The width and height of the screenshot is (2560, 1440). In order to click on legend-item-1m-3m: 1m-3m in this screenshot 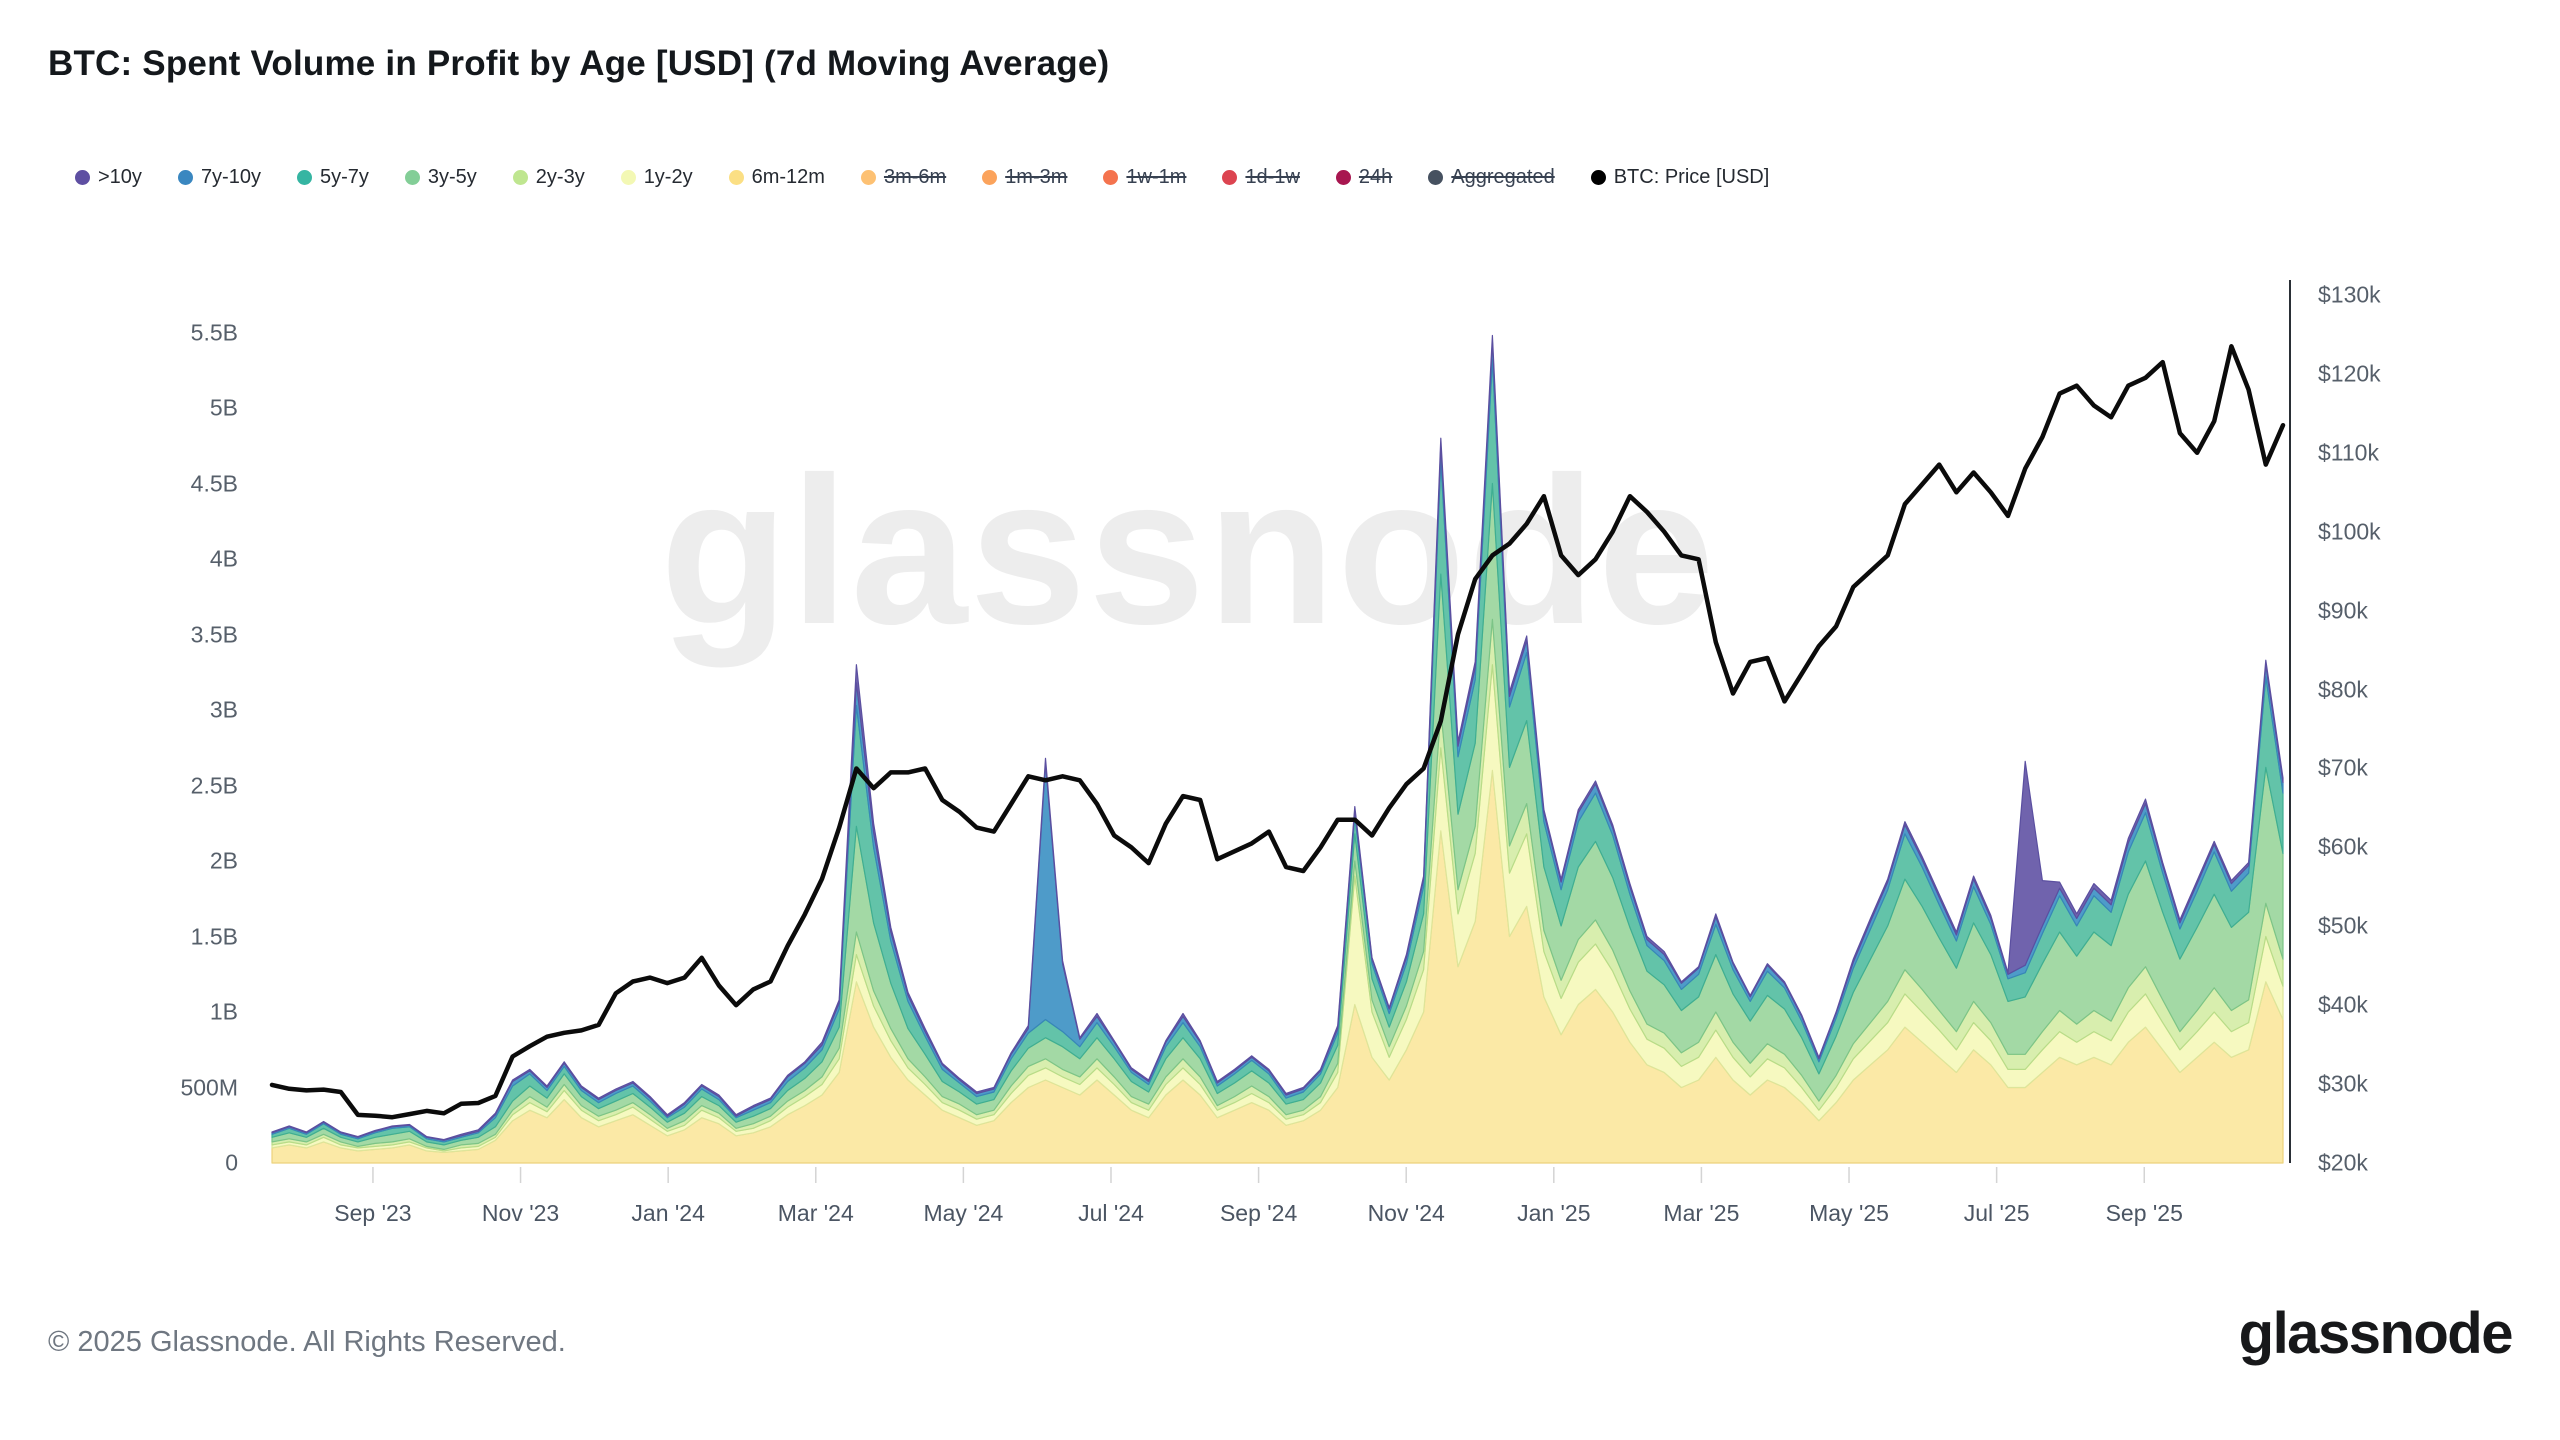, I will do `click(1024, 177)`.